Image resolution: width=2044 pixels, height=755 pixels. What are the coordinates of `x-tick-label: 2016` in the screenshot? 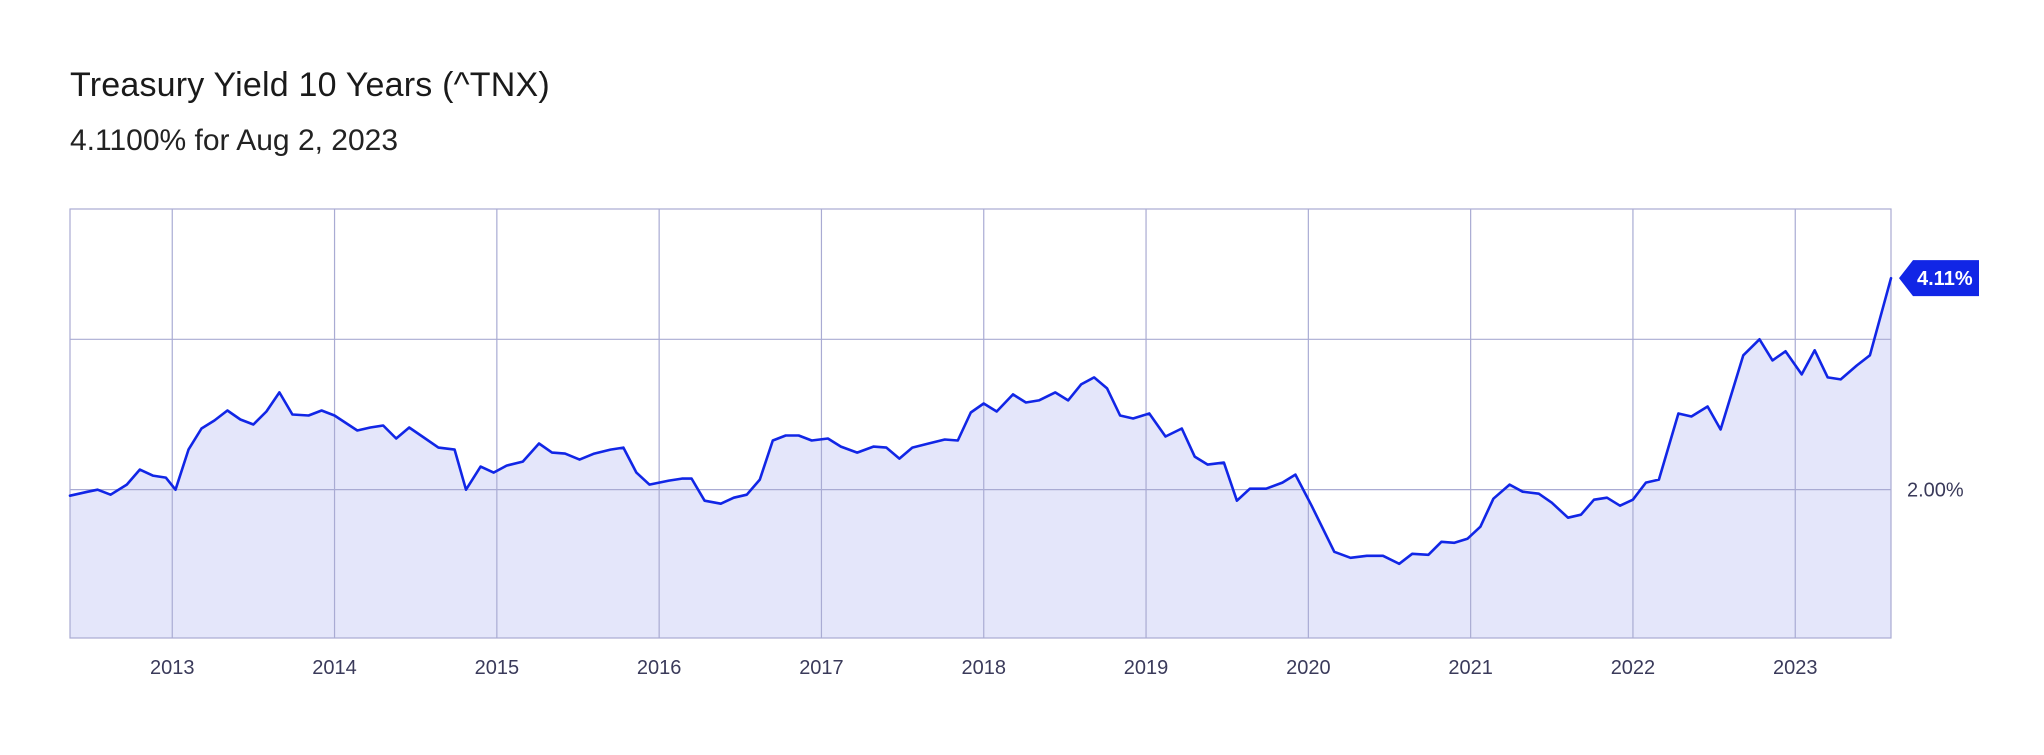 It's located at (659, 668).